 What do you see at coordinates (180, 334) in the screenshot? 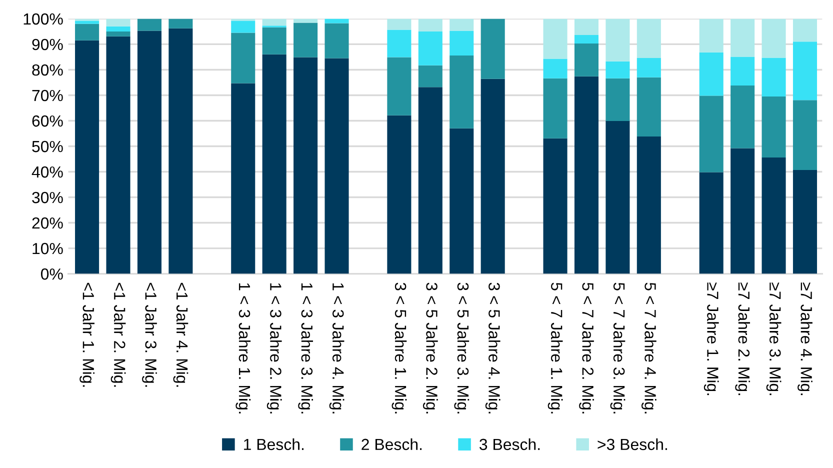
I see `x-tick-label: <1 Jahr 4. Mig.` at bounding box center [180, 334].